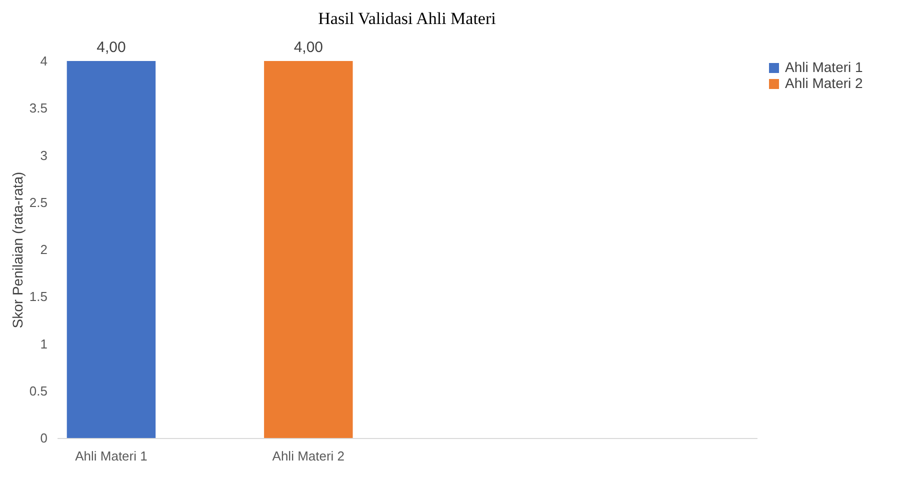 Image resolution: width=920 pixels, height=477 pixels. Describe the element at coordinates (44, 249) in the screenshot. I see `y-tick-label: 2` at that location.